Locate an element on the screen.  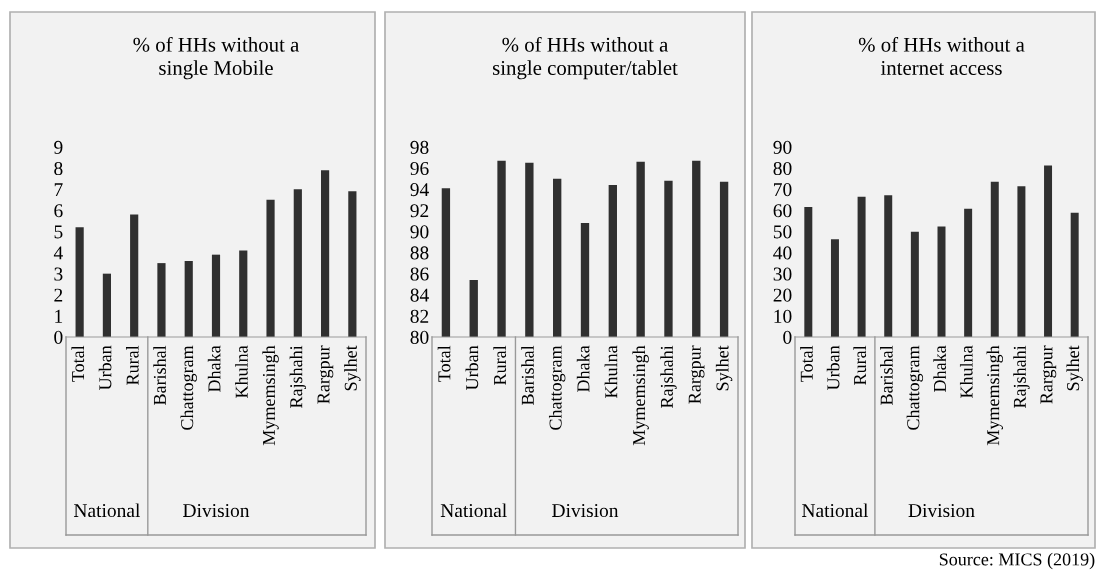
y-tick-label: 8 is located at coordinates (58, 168).